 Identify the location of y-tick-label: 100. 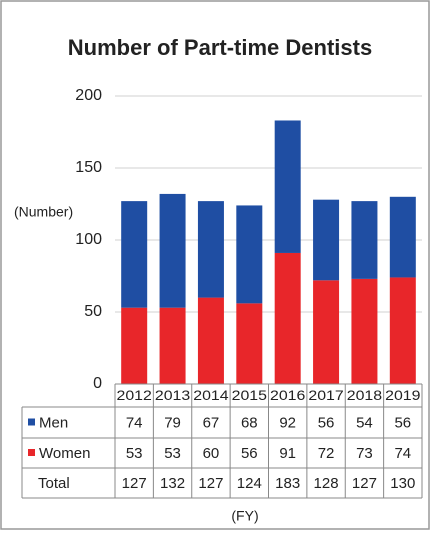
(88, 239).